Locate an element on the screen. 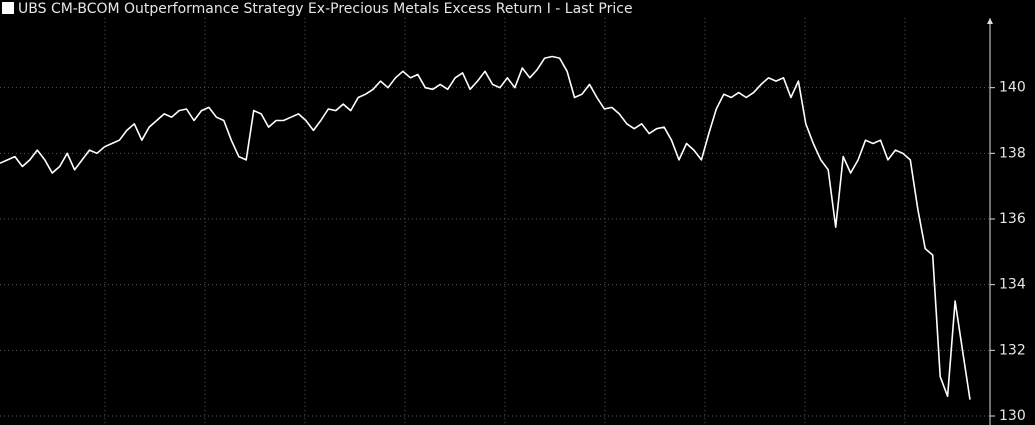  legend-swatch is located at coordinates (8, 8).